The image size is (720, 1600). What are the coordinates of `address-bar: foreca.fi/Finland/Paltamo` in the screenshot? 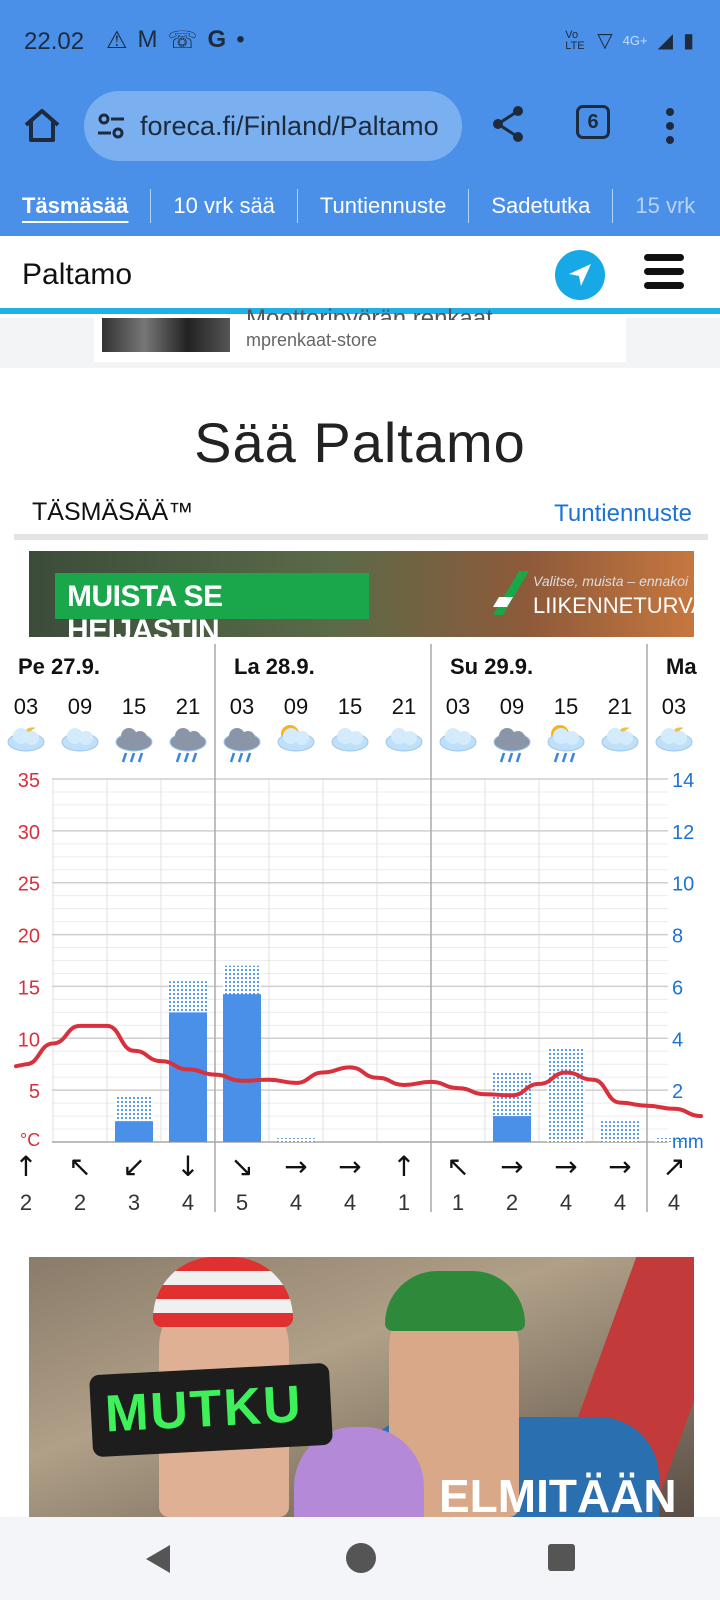 It's located at (273, 126).